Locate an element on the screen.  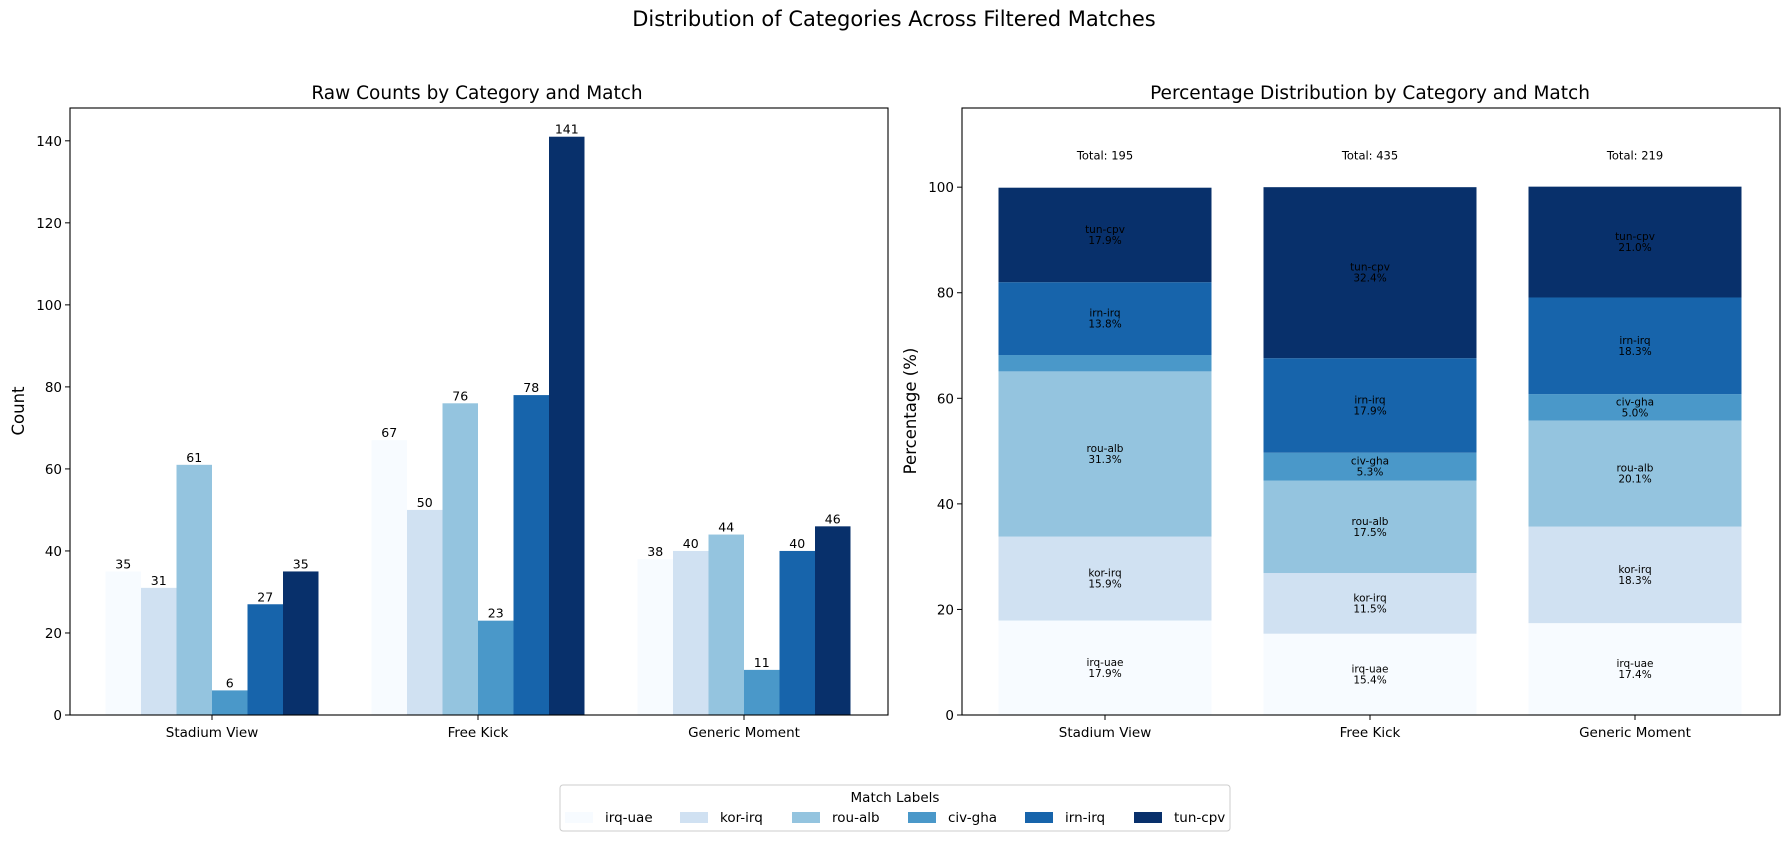
segment-irq-uae-stadium-view is located at coordinates (1105, 667).